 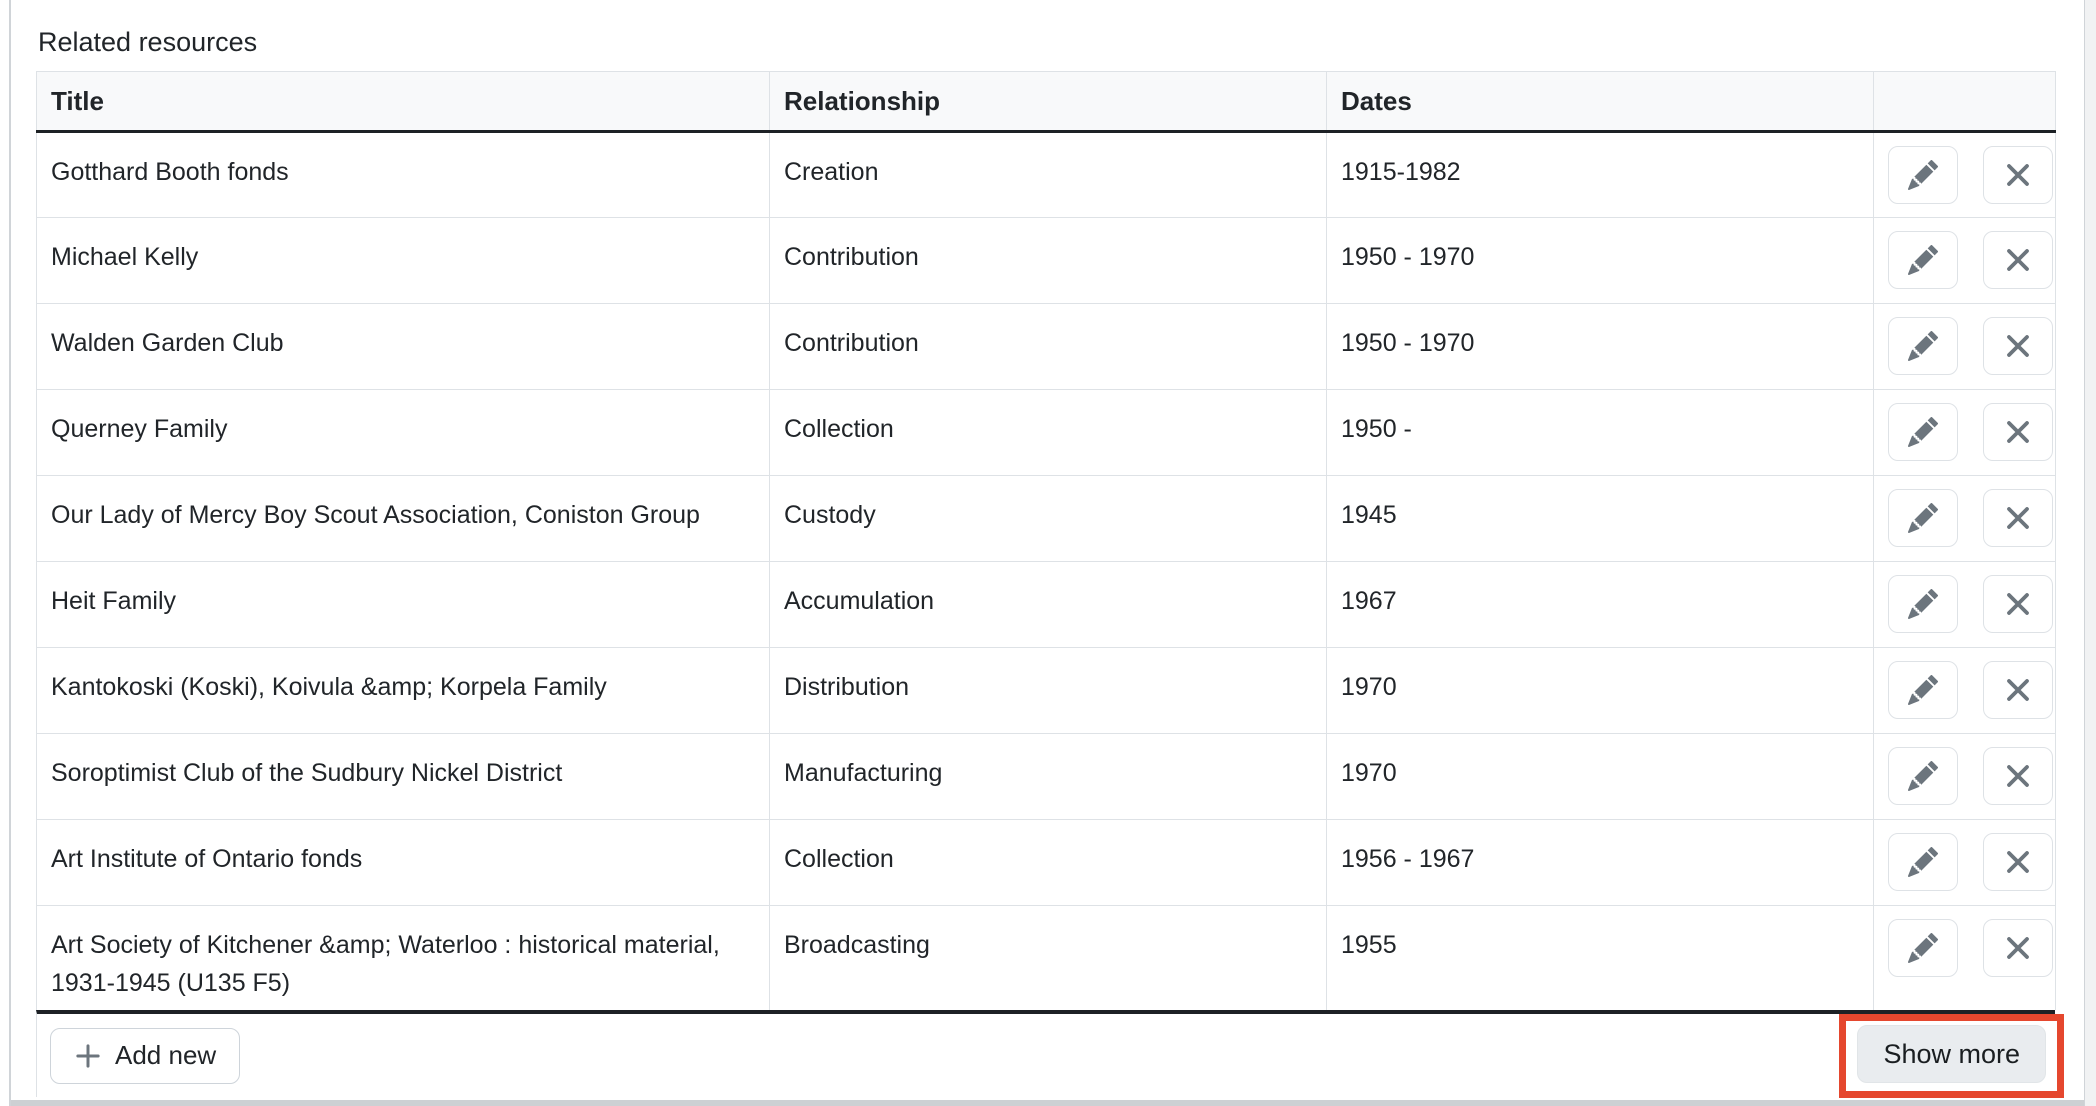 I want to click on table-row: Gotthard Booth fonds Creation 1915-1982, so click(x=1046, y=174).